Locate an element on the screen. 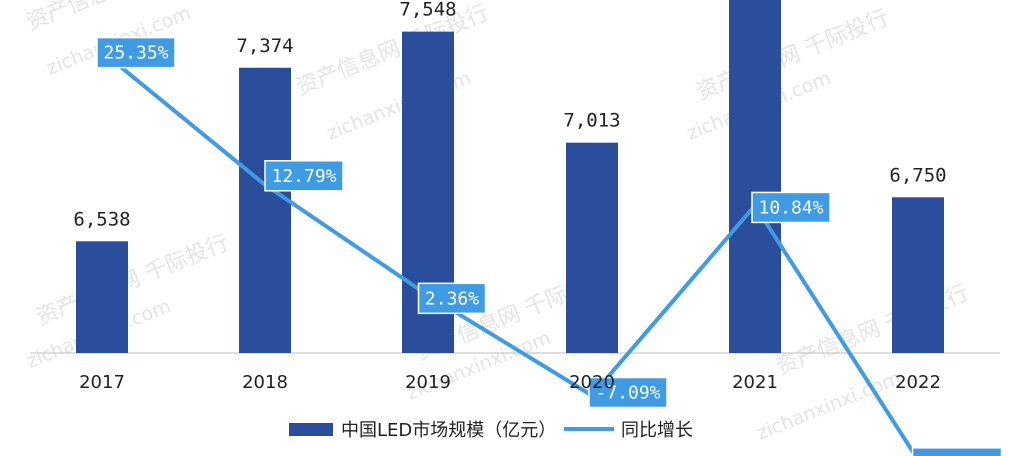 Image resolution: width=1024 pixels, height=456 pixels. bar-2020 is located at coordinates (592, 247).